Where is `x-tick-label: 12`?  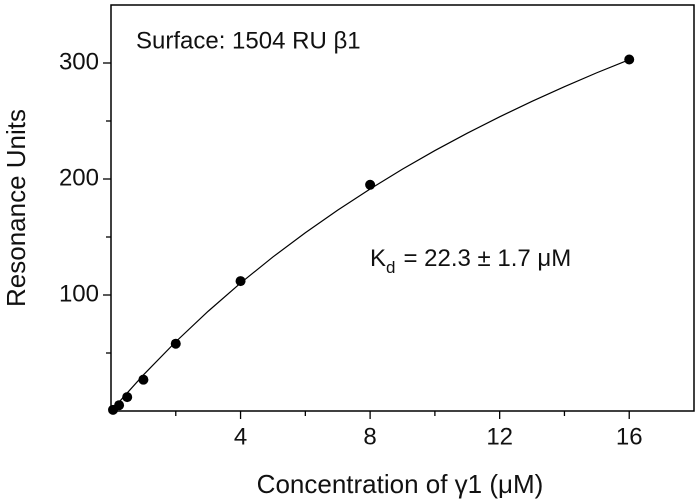
x-tick-label: 12 is located at coordinates (499, 436).